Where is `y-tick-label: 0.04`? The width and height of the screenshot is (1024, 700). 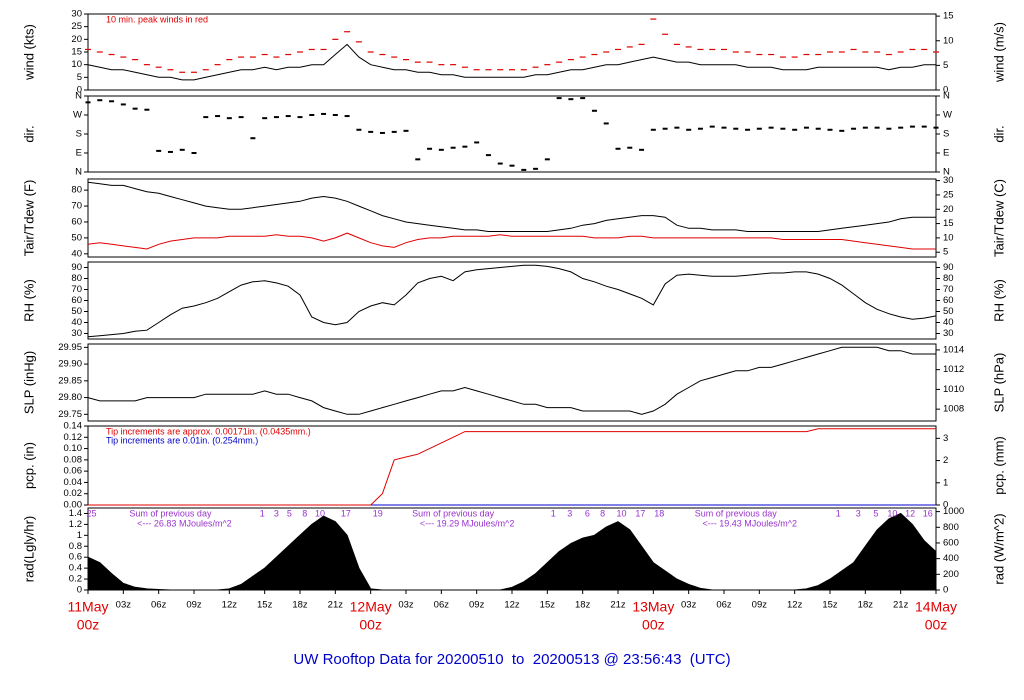 y-tick-label: 0.04 is located at coordinates (73, 482).